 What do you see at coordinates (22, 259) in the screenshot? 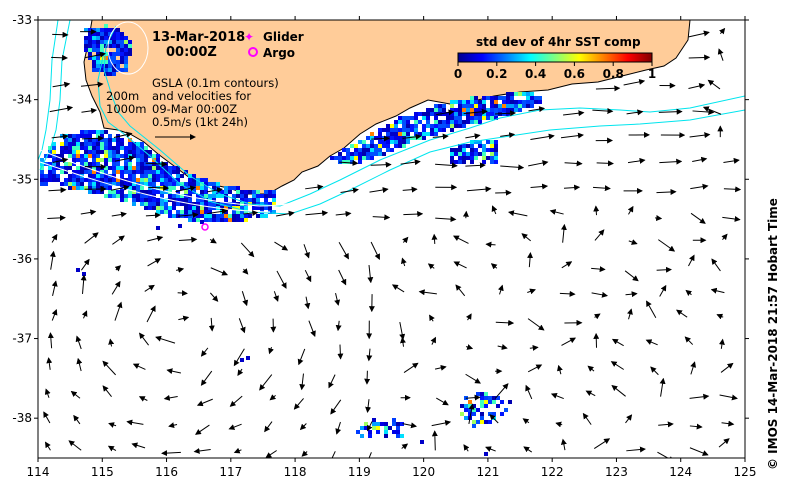
I see `lat-tick-label: -36` at bounding box center [22, 259].